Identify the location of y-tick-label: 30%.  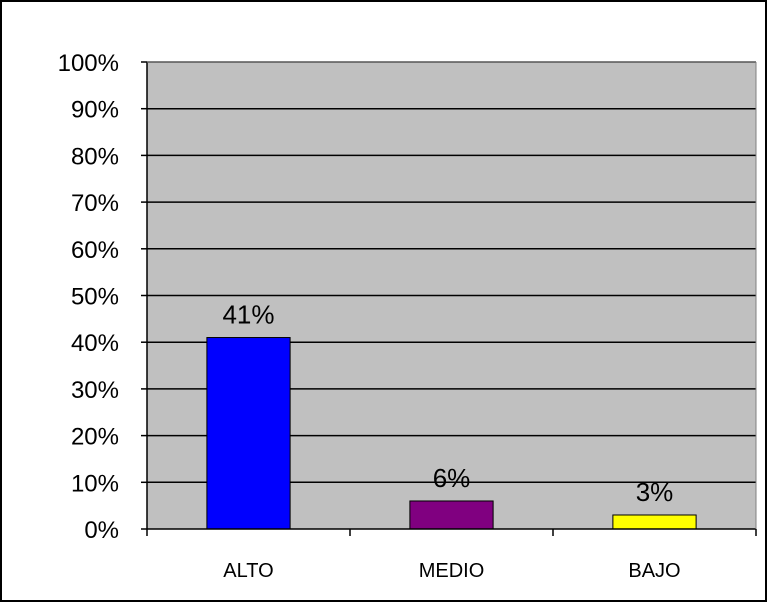
(95, 390).